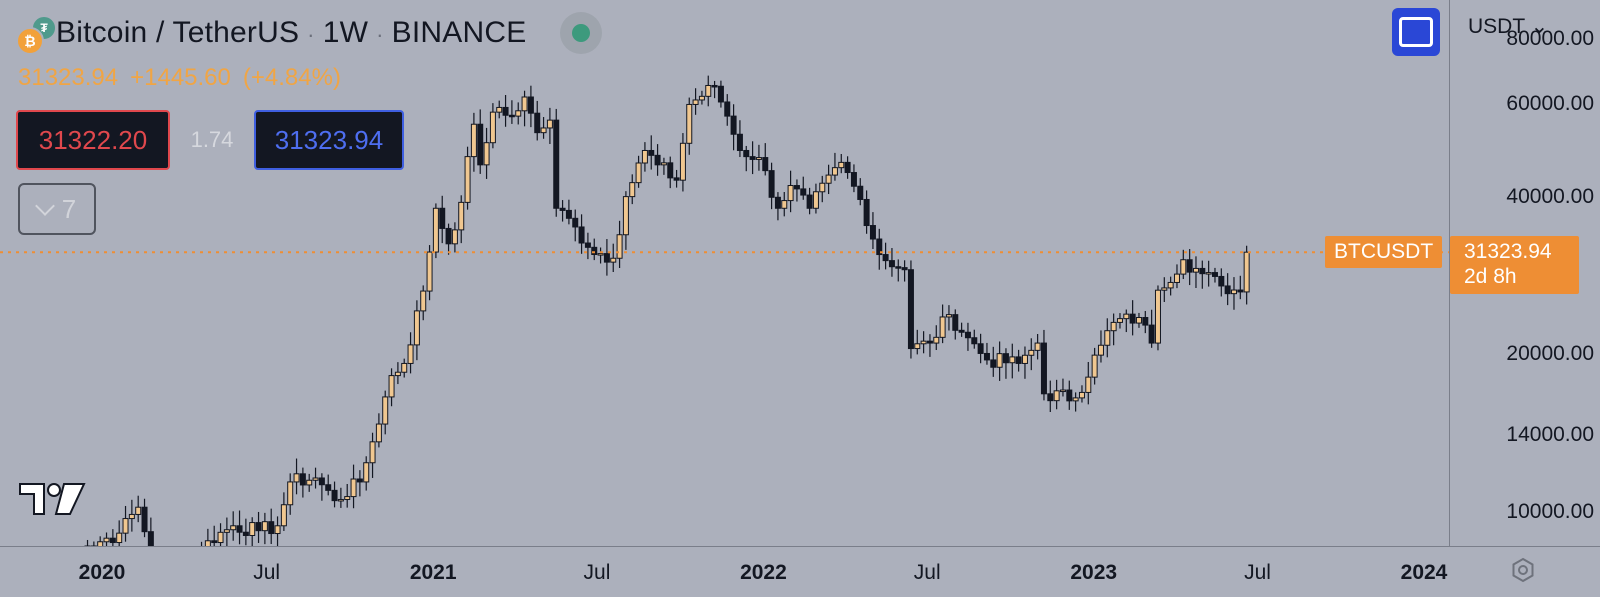 The height and width of the screenshot is (597, 1600). I want to click on time-axis-label: 2023, so click(1094, 572).